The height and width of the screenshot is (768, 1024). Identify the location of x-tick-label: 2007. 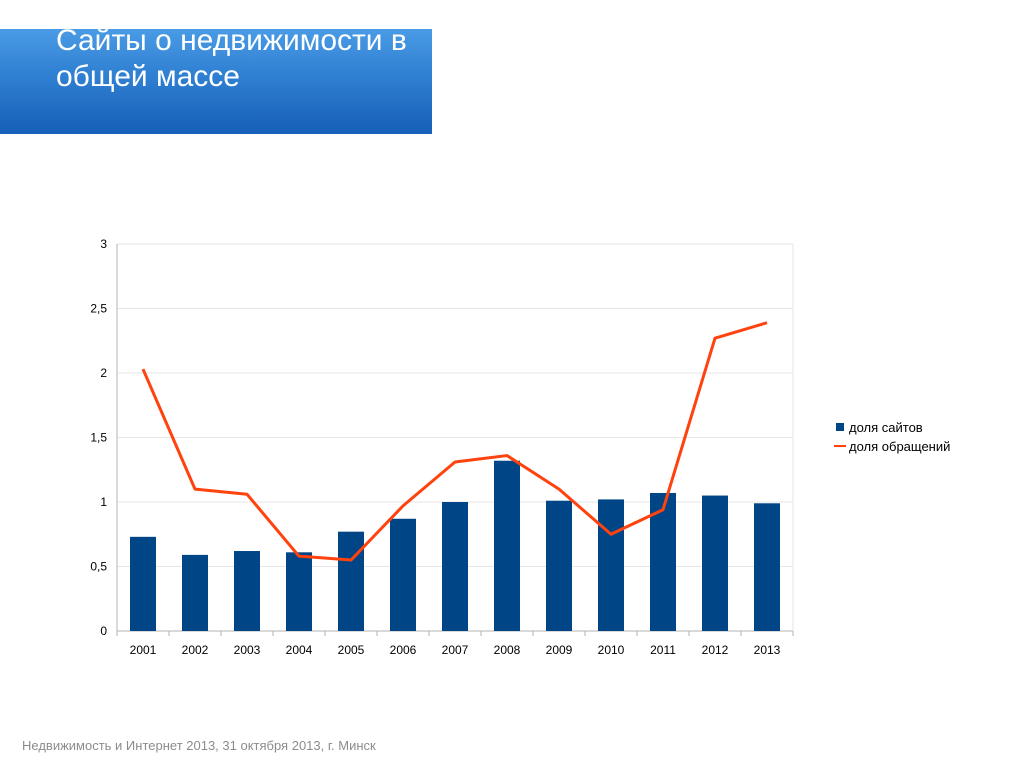
(455, 650).